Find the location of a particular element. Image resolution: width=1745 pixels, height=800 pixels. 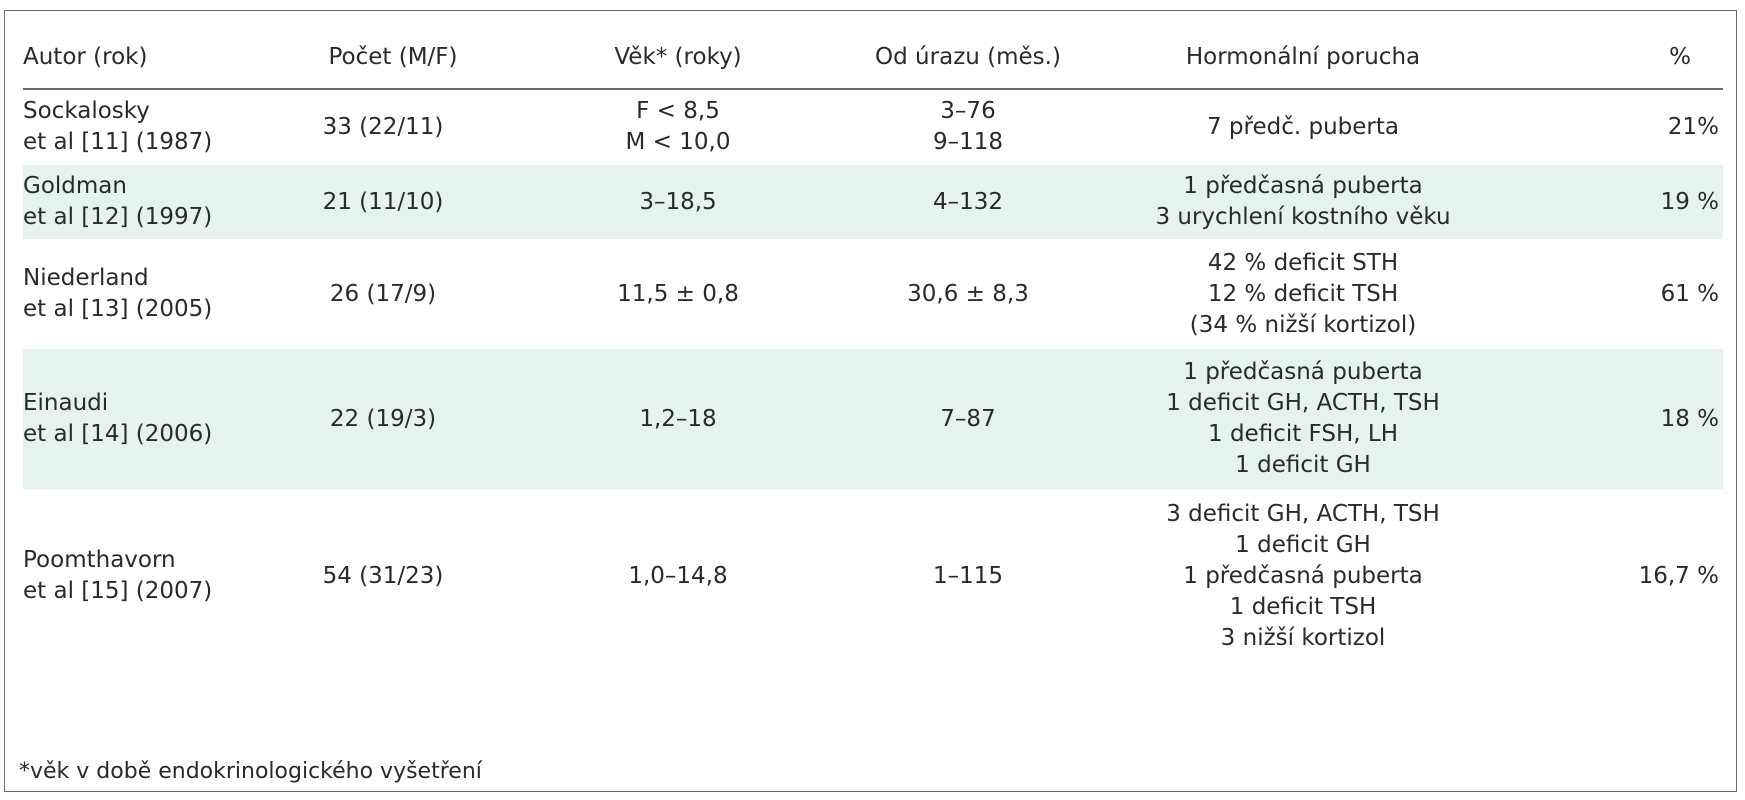

count-cell: 26 (17/9) is located at coordinates (393, 294).